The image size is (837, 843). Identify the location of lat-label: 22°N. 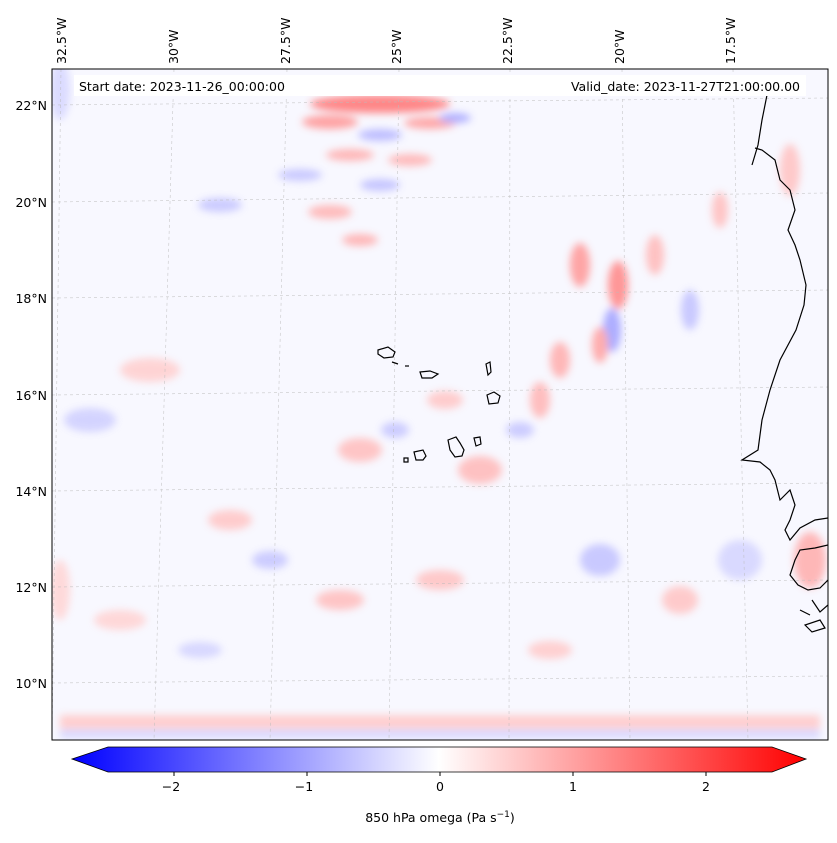
(31, 105).